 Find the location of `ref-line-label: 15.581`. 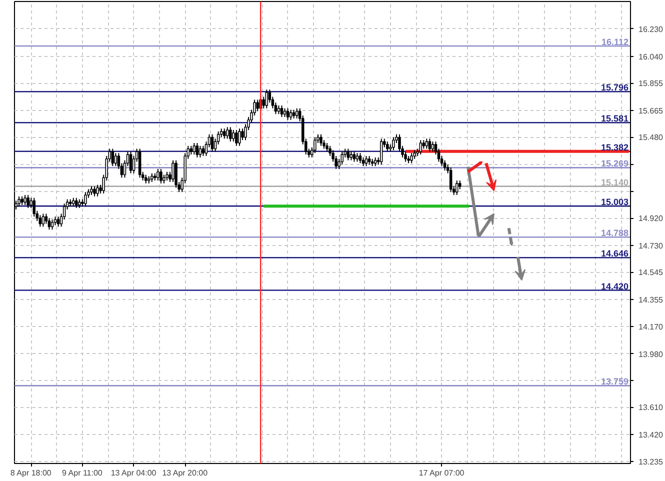

ref-line-label: 15.581 is located at coordinates (614, 119).